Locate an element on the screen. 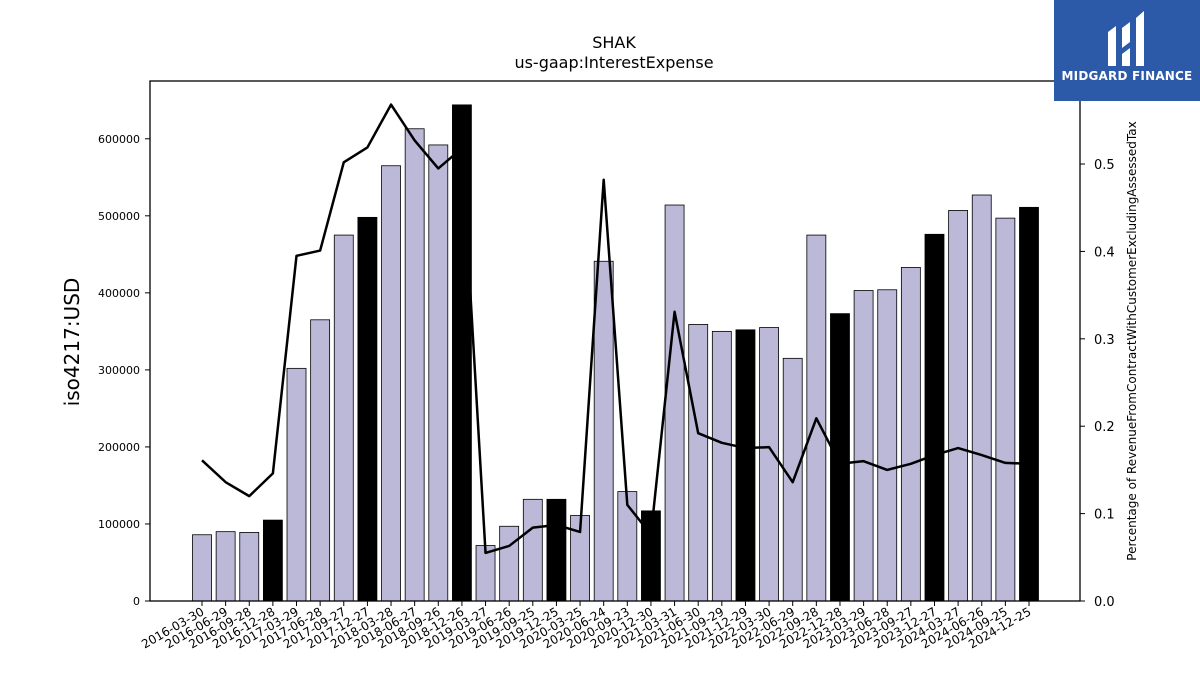 The width and height of the screenshot is (1200, 675). y-tick-label: 200000 is located at coordinates (119, 447).